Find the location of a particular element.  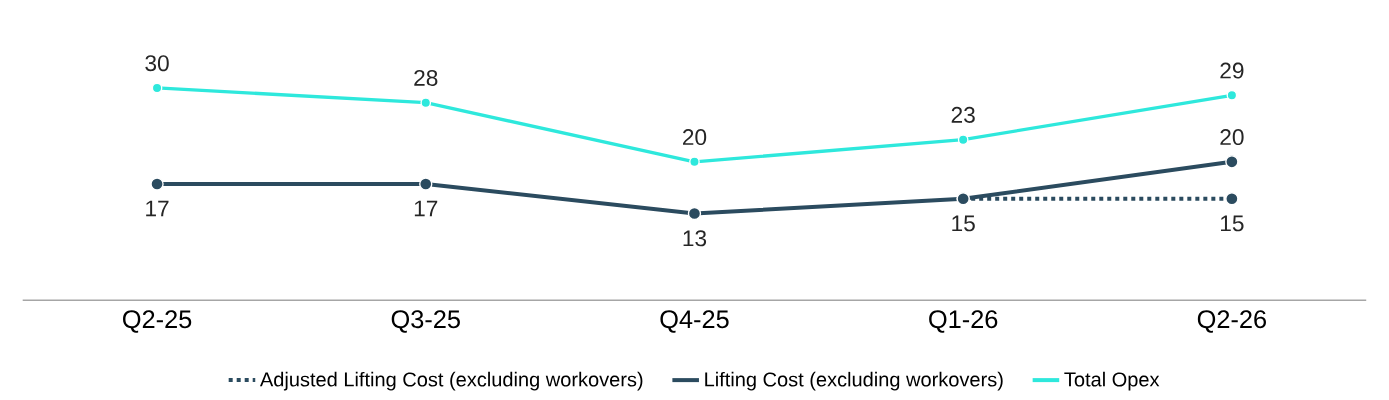

data-label: 30 is located at coordinates (157, 63).